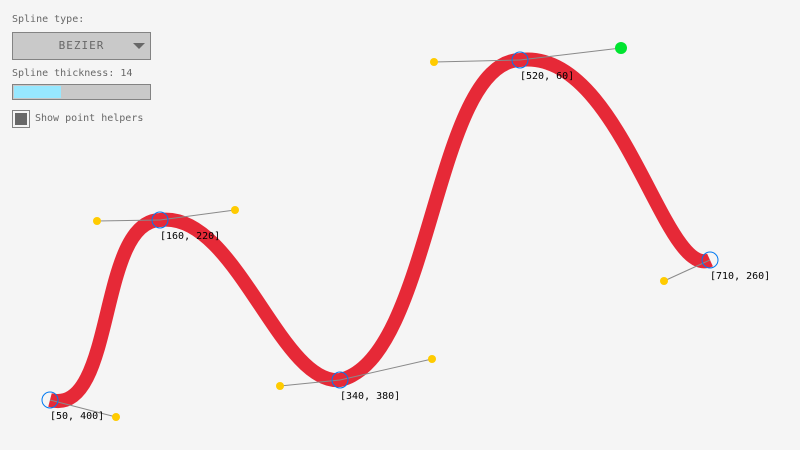  Describe the element at coordinates (38, 92) in the screenshot. I see `slider-fill` at that location.